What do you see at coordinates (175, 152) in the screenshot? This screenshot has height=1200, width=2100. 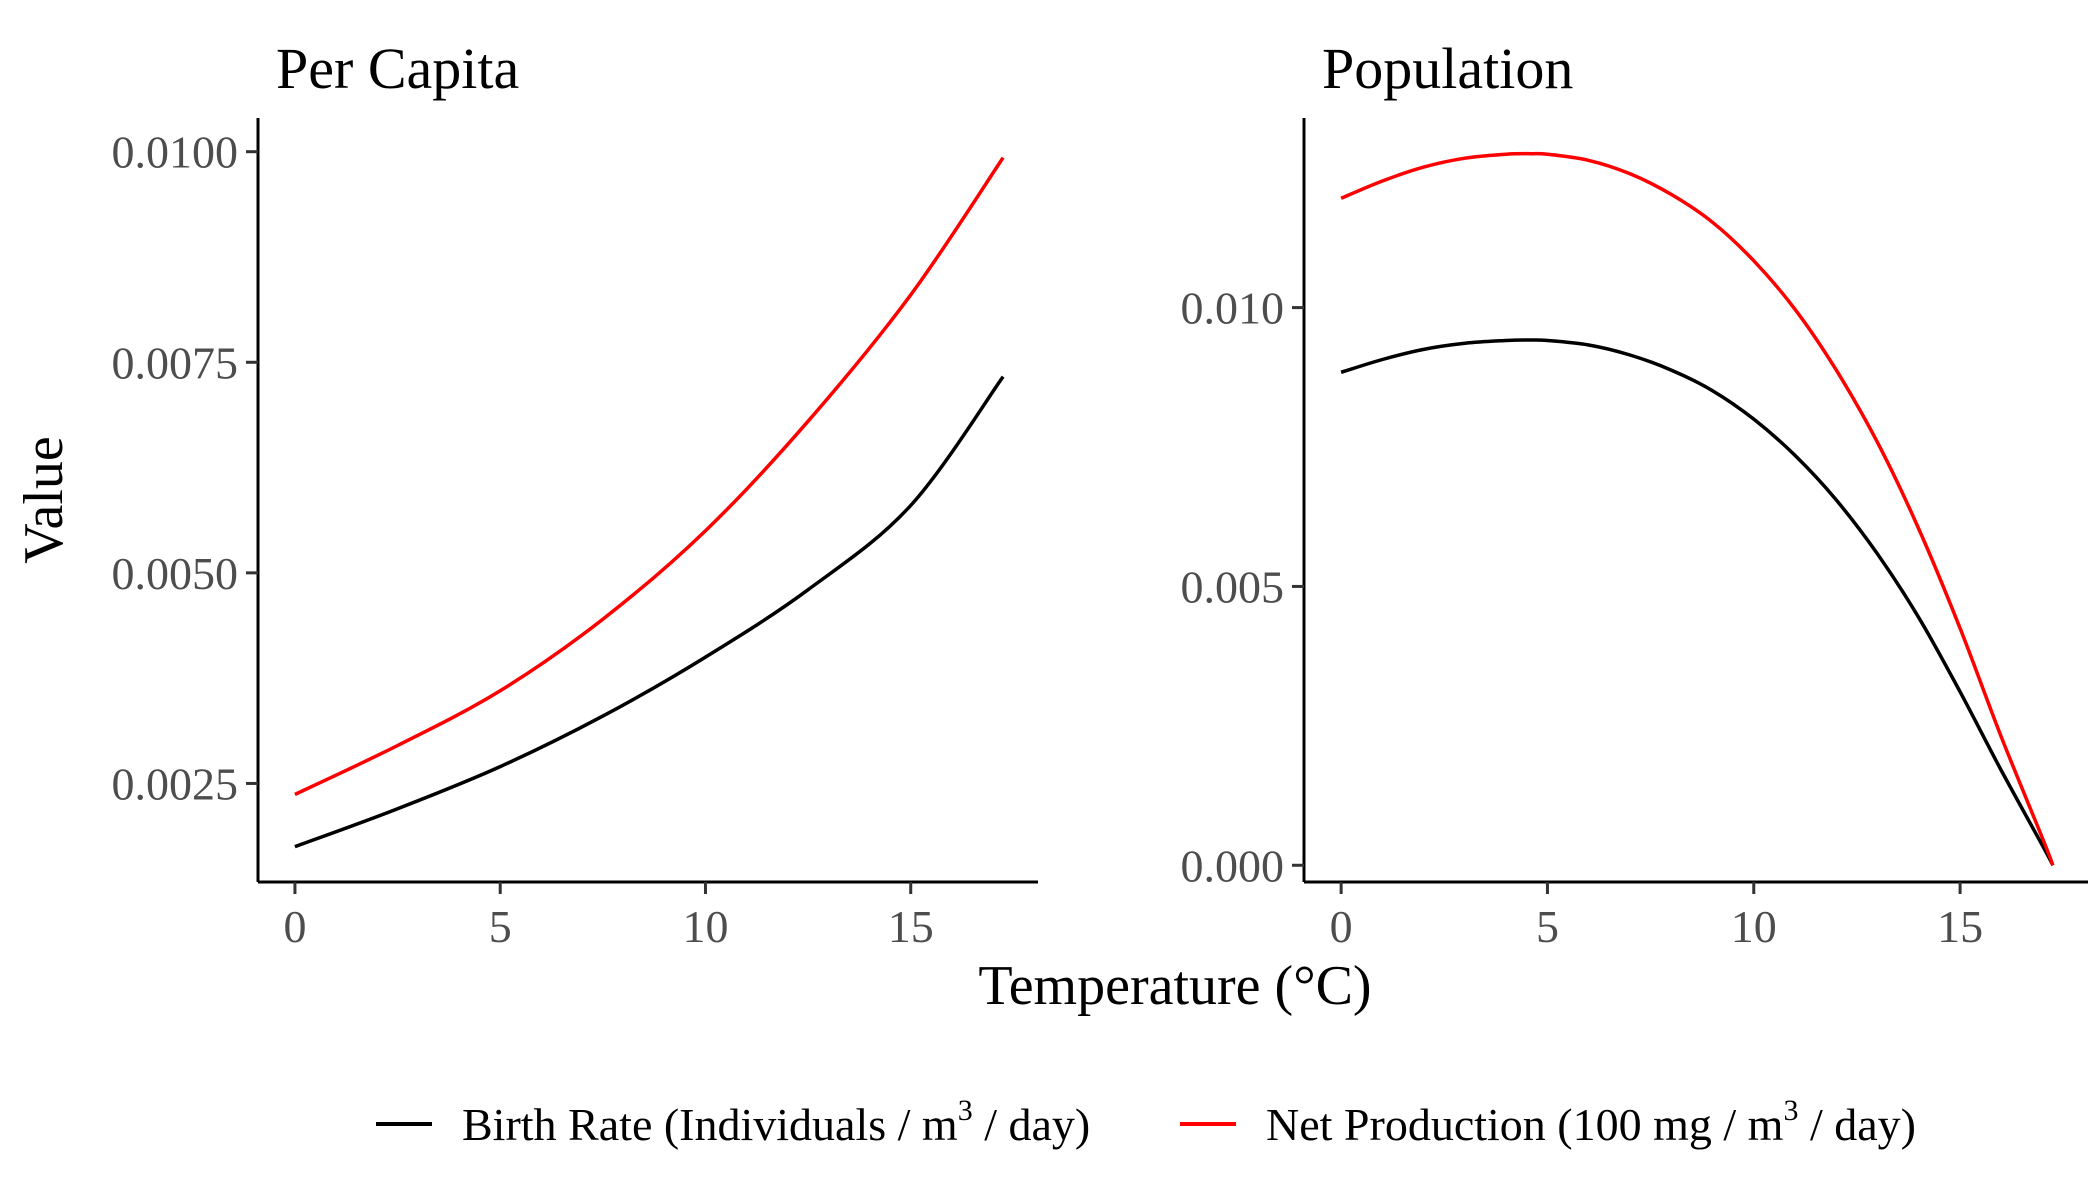 I see `y-tick-label: 0.0100` at bounding box center [175, 152].